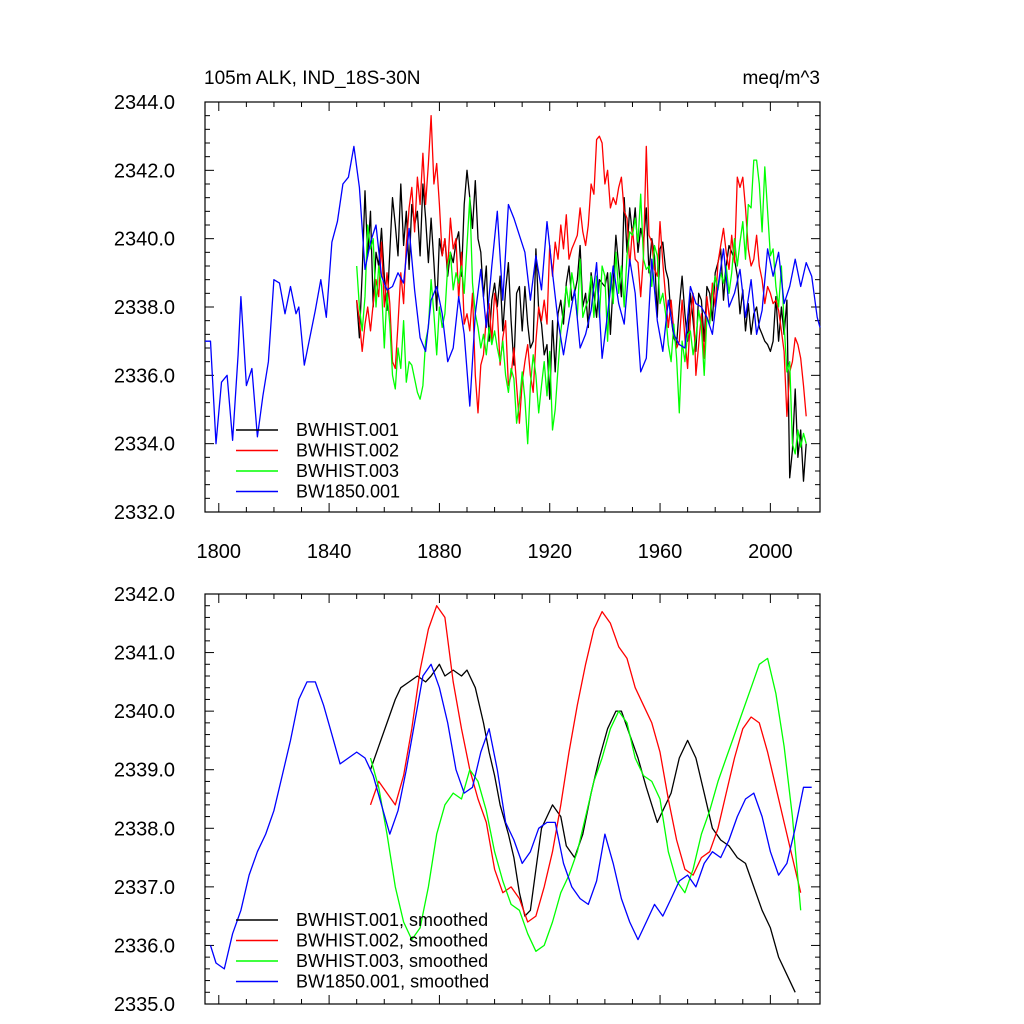 This screenshot has width=1024, height=1024. I want to click on x-tick-label: 1920, so click(549, 552).